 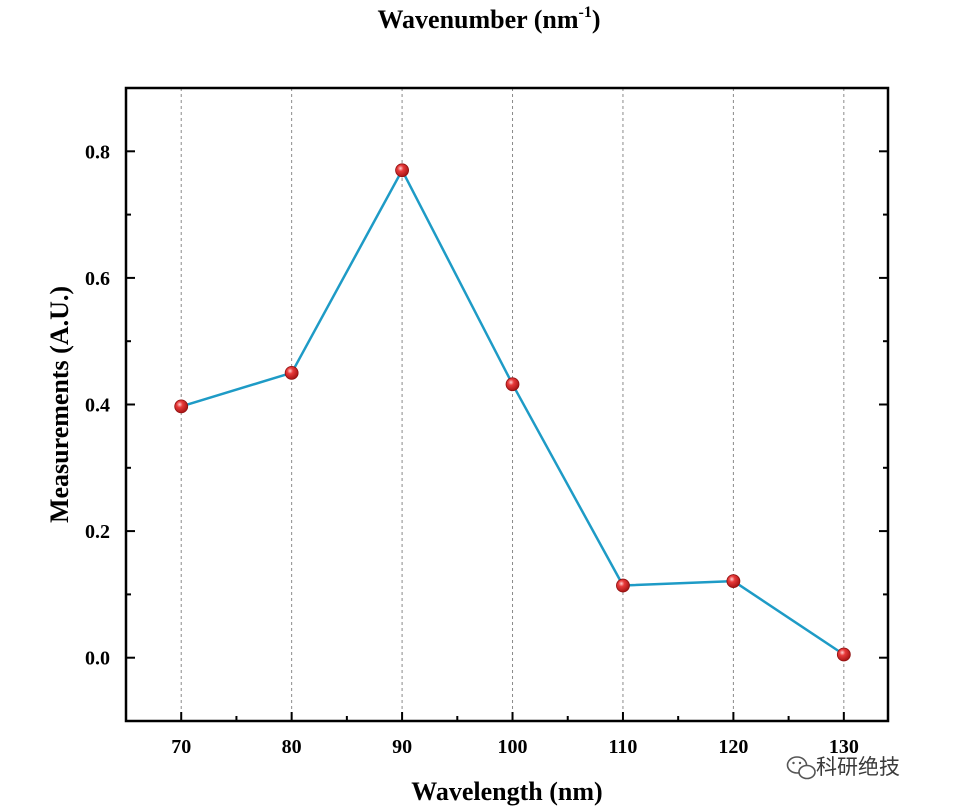 What do you see at coordinates (477, 19) in the screenshot?
I see `top-axis-title-main: Wavenumber (nm` at bounding box center [477, 19].